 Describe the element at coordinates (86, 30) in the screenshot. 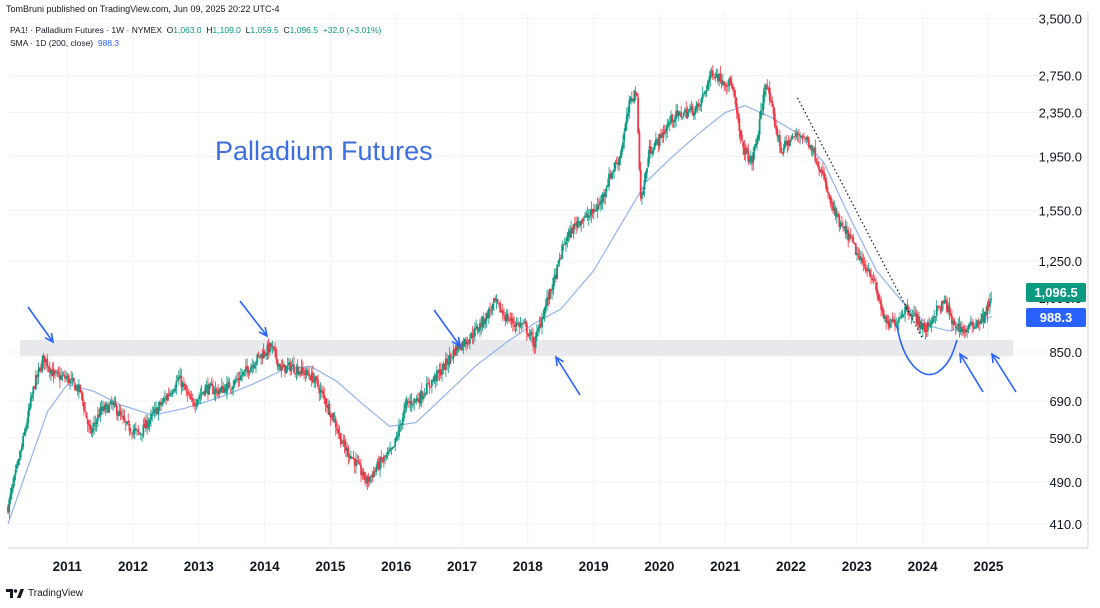

I see `symbol-name: PA1! · Palladium Futures · 1W · NYMEX` at that location.